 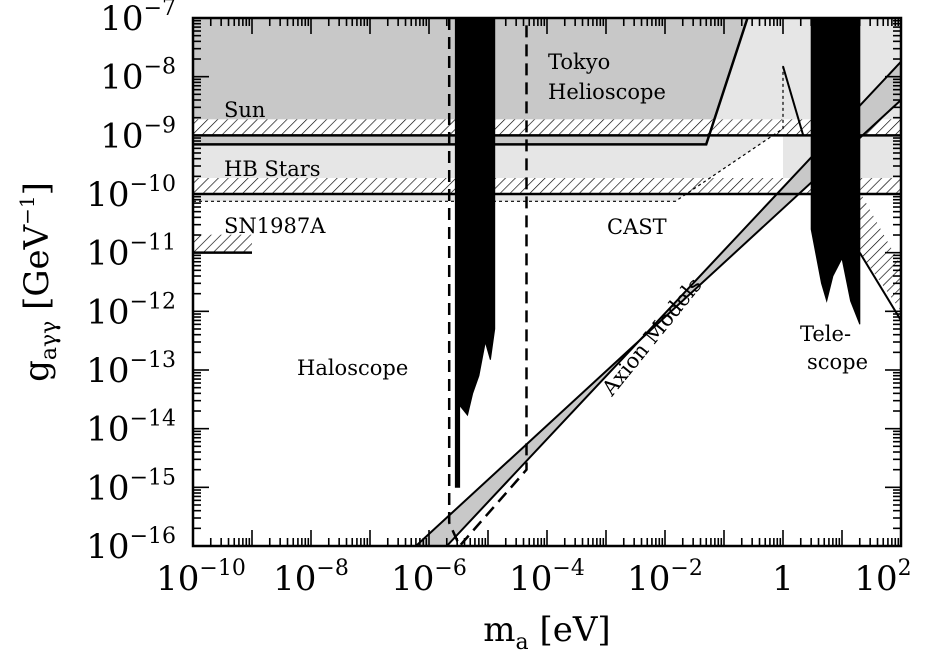 What do you see at coordinates (38, 282) in the screenshot?
I see `y-axis-title: gaγγ [GeV−1]` at bounding box center [38, 282].